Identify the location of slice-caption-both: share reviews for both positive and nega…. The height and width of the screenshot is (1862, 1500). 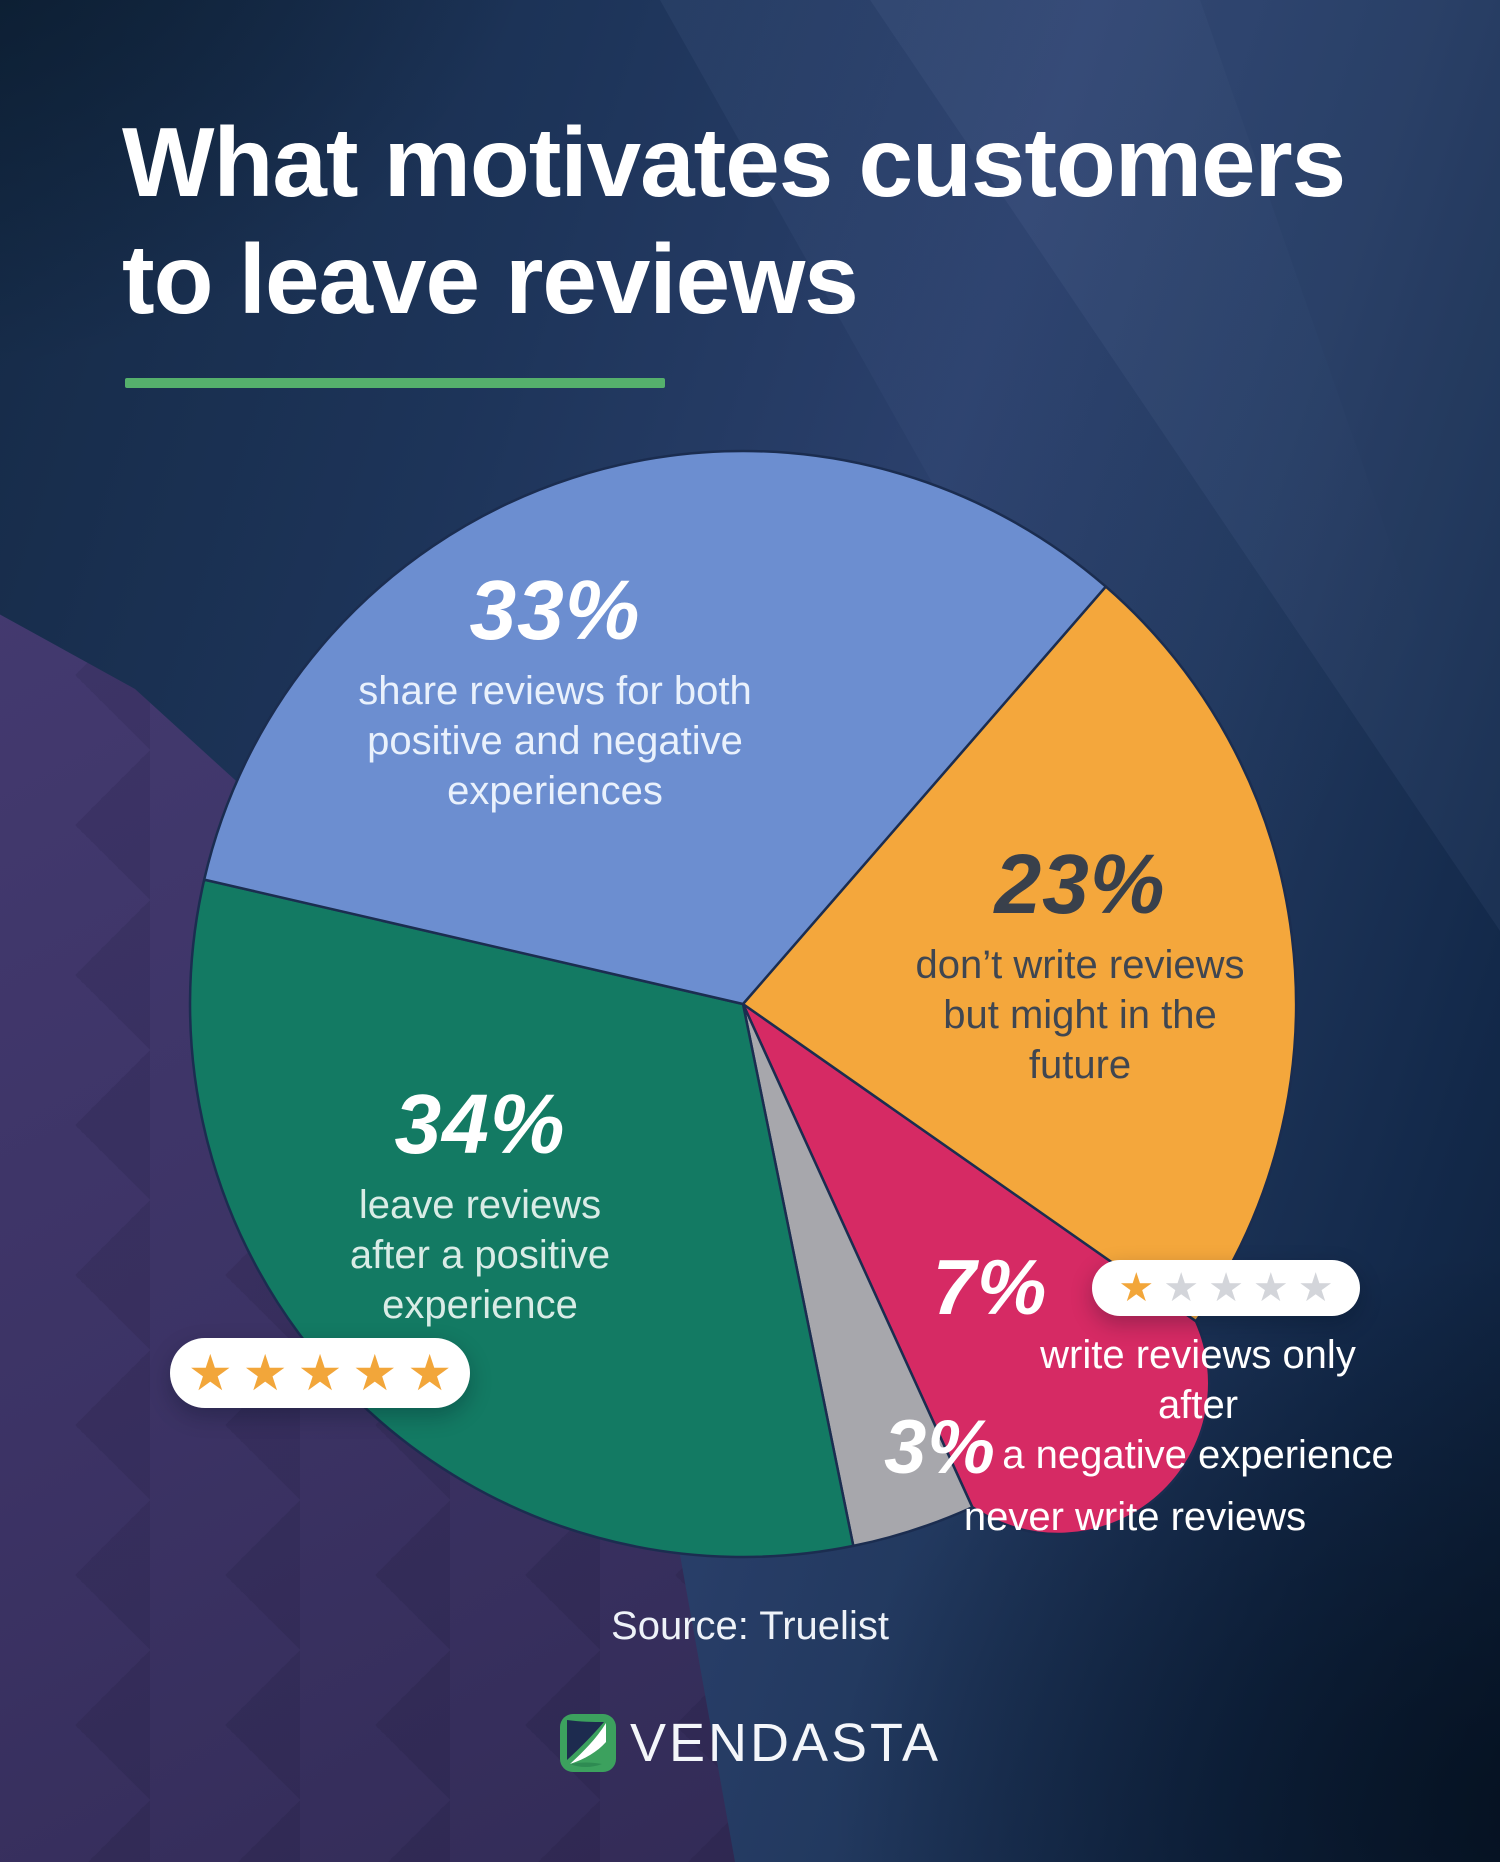
(555, 741).